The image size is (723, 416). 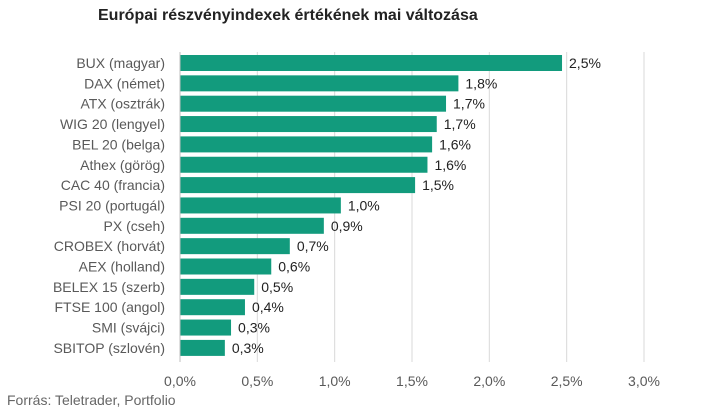 What do you see at coordinates (109, 246) in the screenshot?
I see `category-label: CROBEX (horvát)` at bounding box center [109, 246].